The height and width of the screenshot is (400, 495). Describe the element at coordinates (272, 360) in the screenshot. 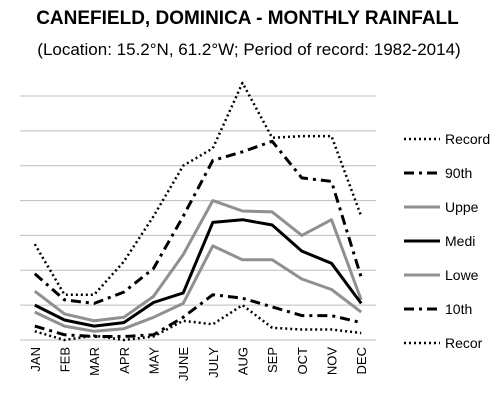

I see `x-tick-label: SEP` at that location.